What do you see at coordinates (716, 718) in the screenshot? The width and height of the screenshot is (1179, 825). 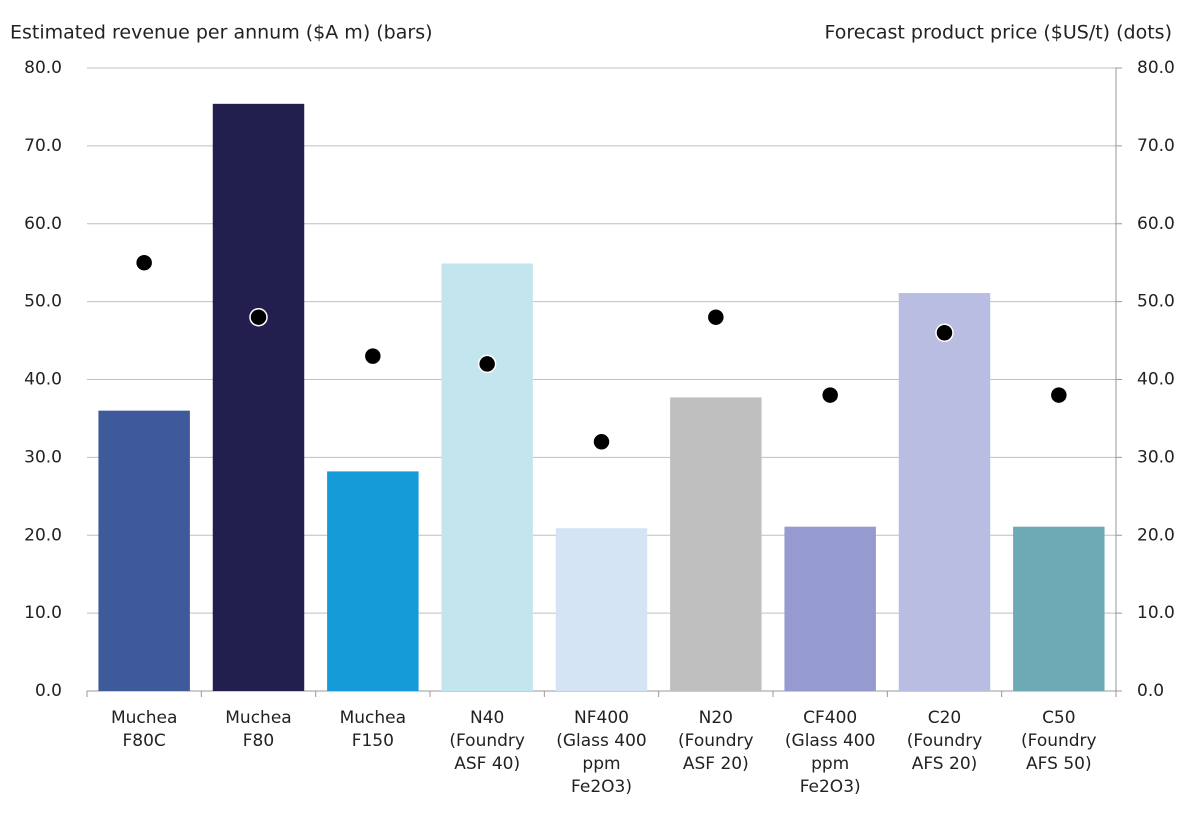 I see `x-tick-label: N20` at bounding box center [716, 718].